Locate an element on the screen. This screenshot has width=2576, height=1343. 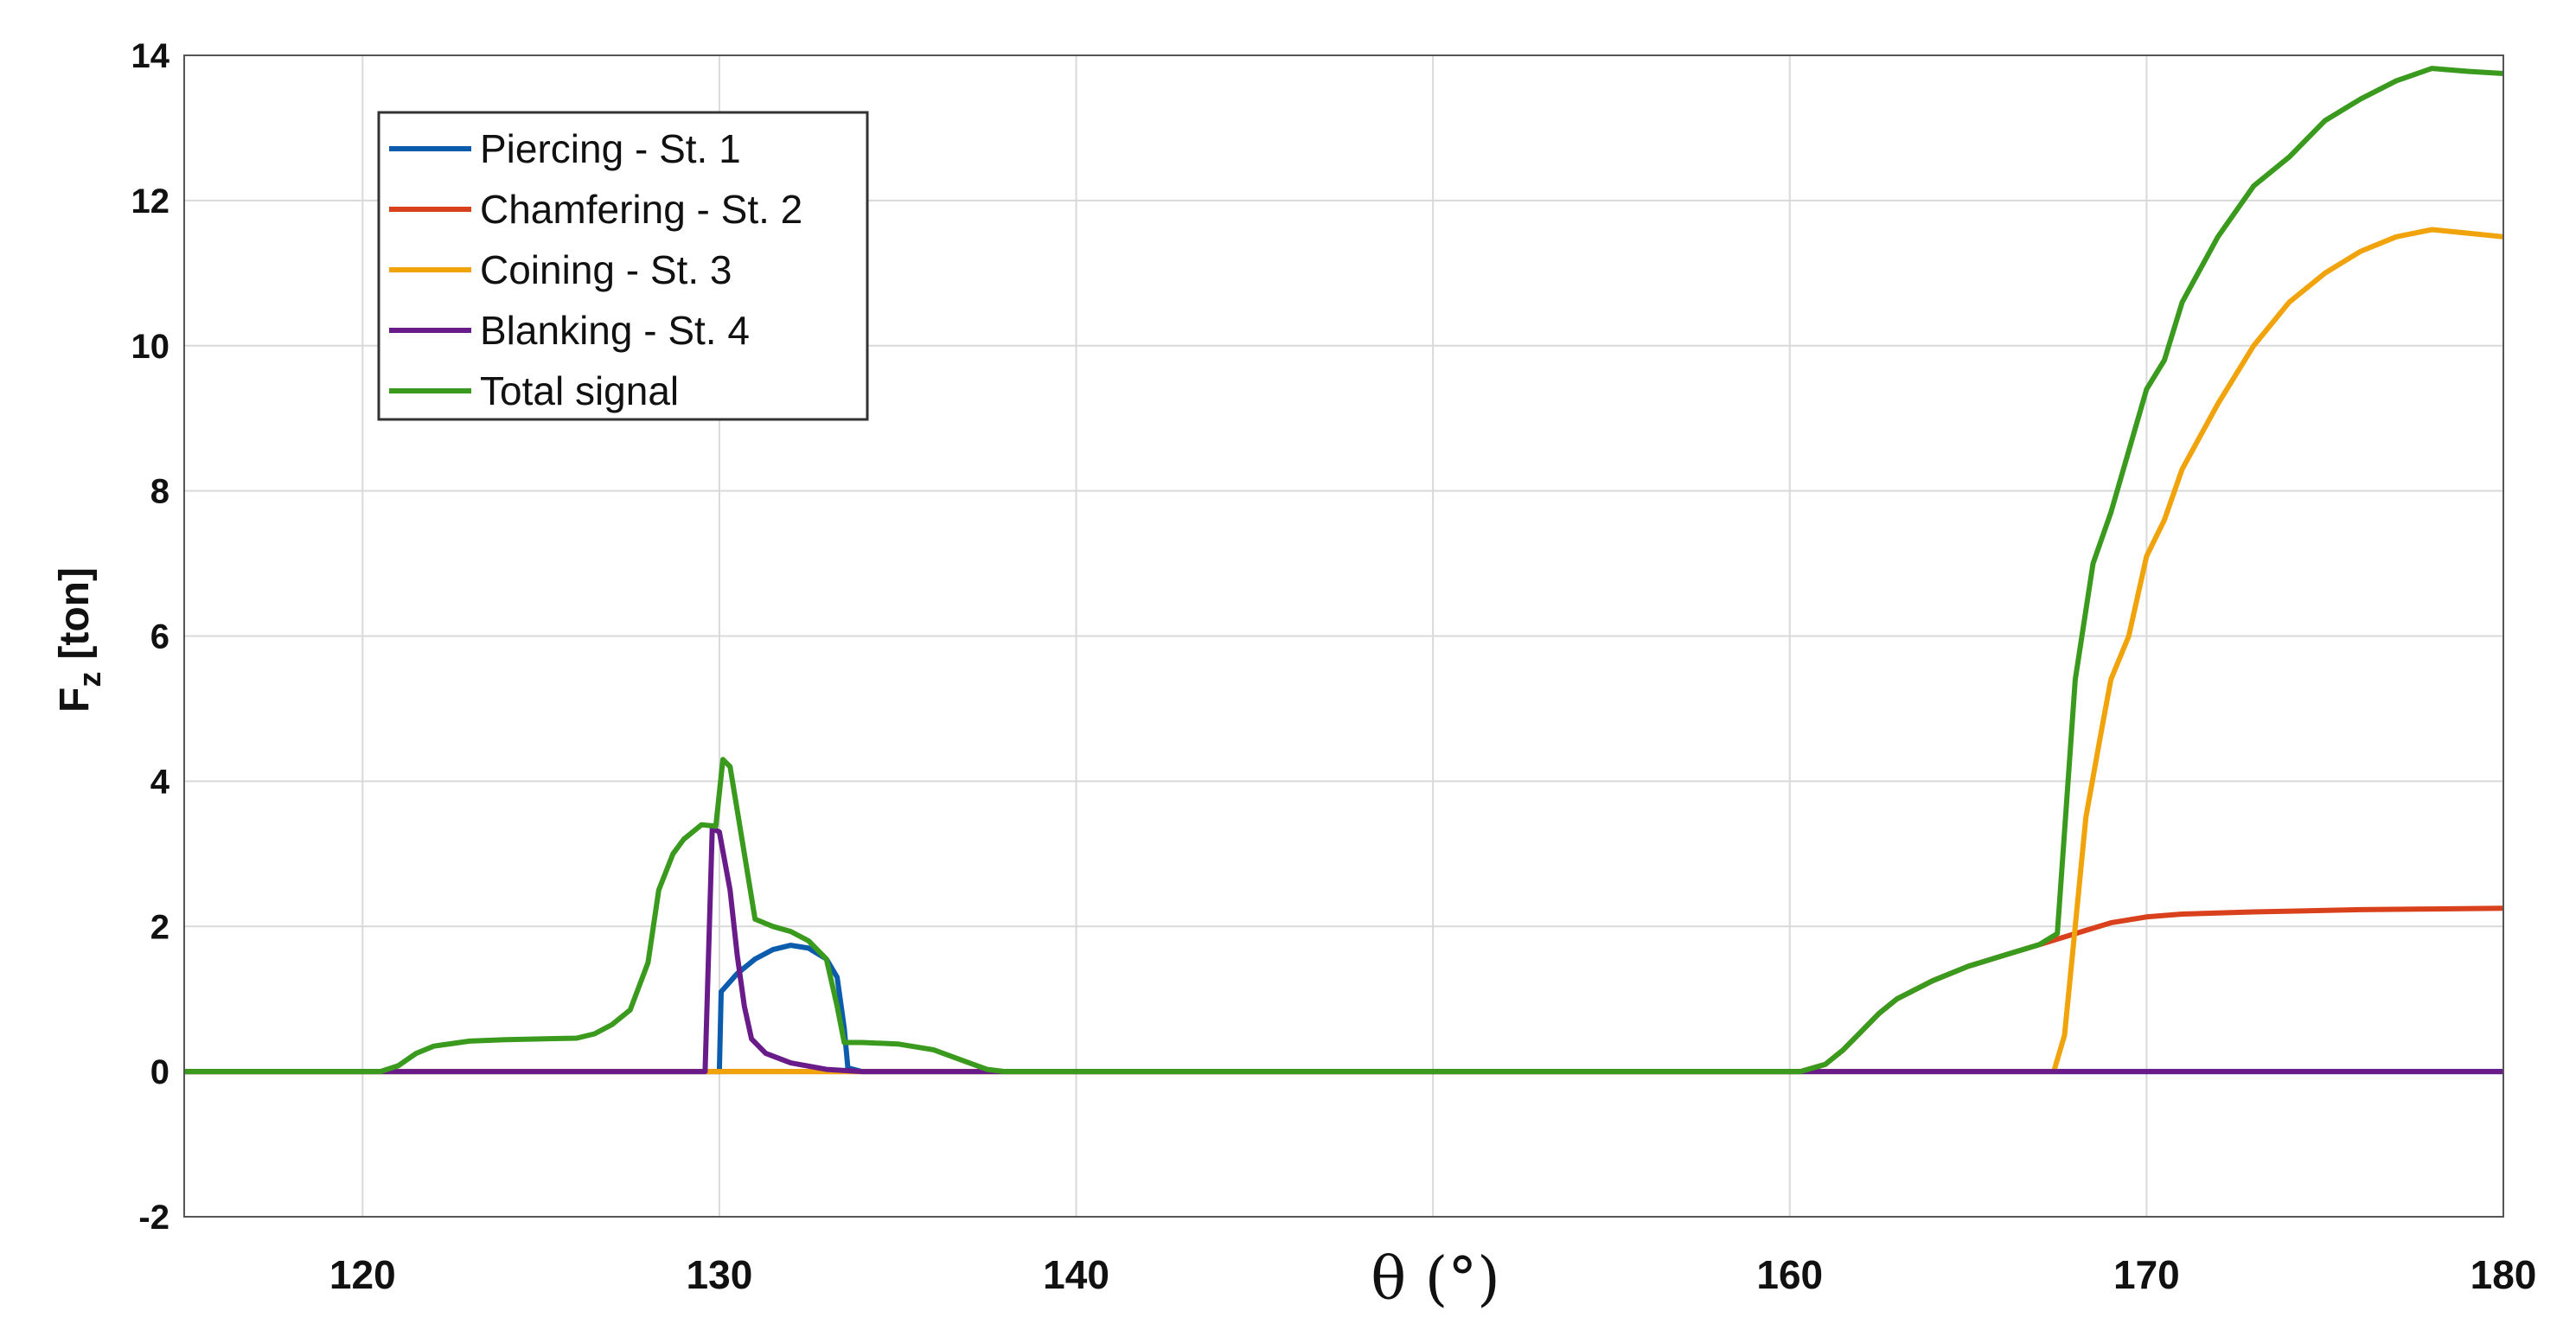
y-tick-label: -2 is located at coordinates (153, 1218).